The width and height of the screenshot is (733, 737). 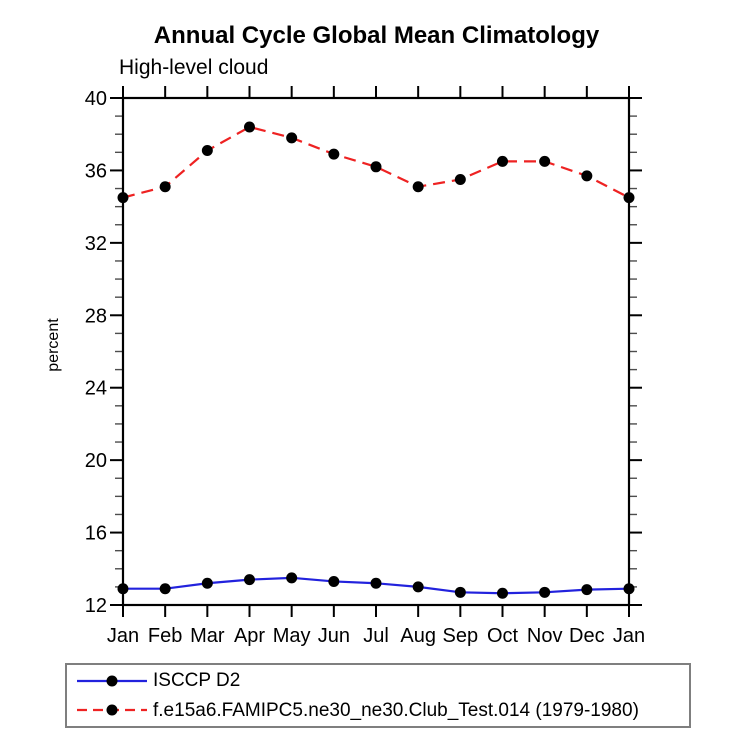 I want to click on y-axis-tick-label: 40, so click(x=96, y=99).